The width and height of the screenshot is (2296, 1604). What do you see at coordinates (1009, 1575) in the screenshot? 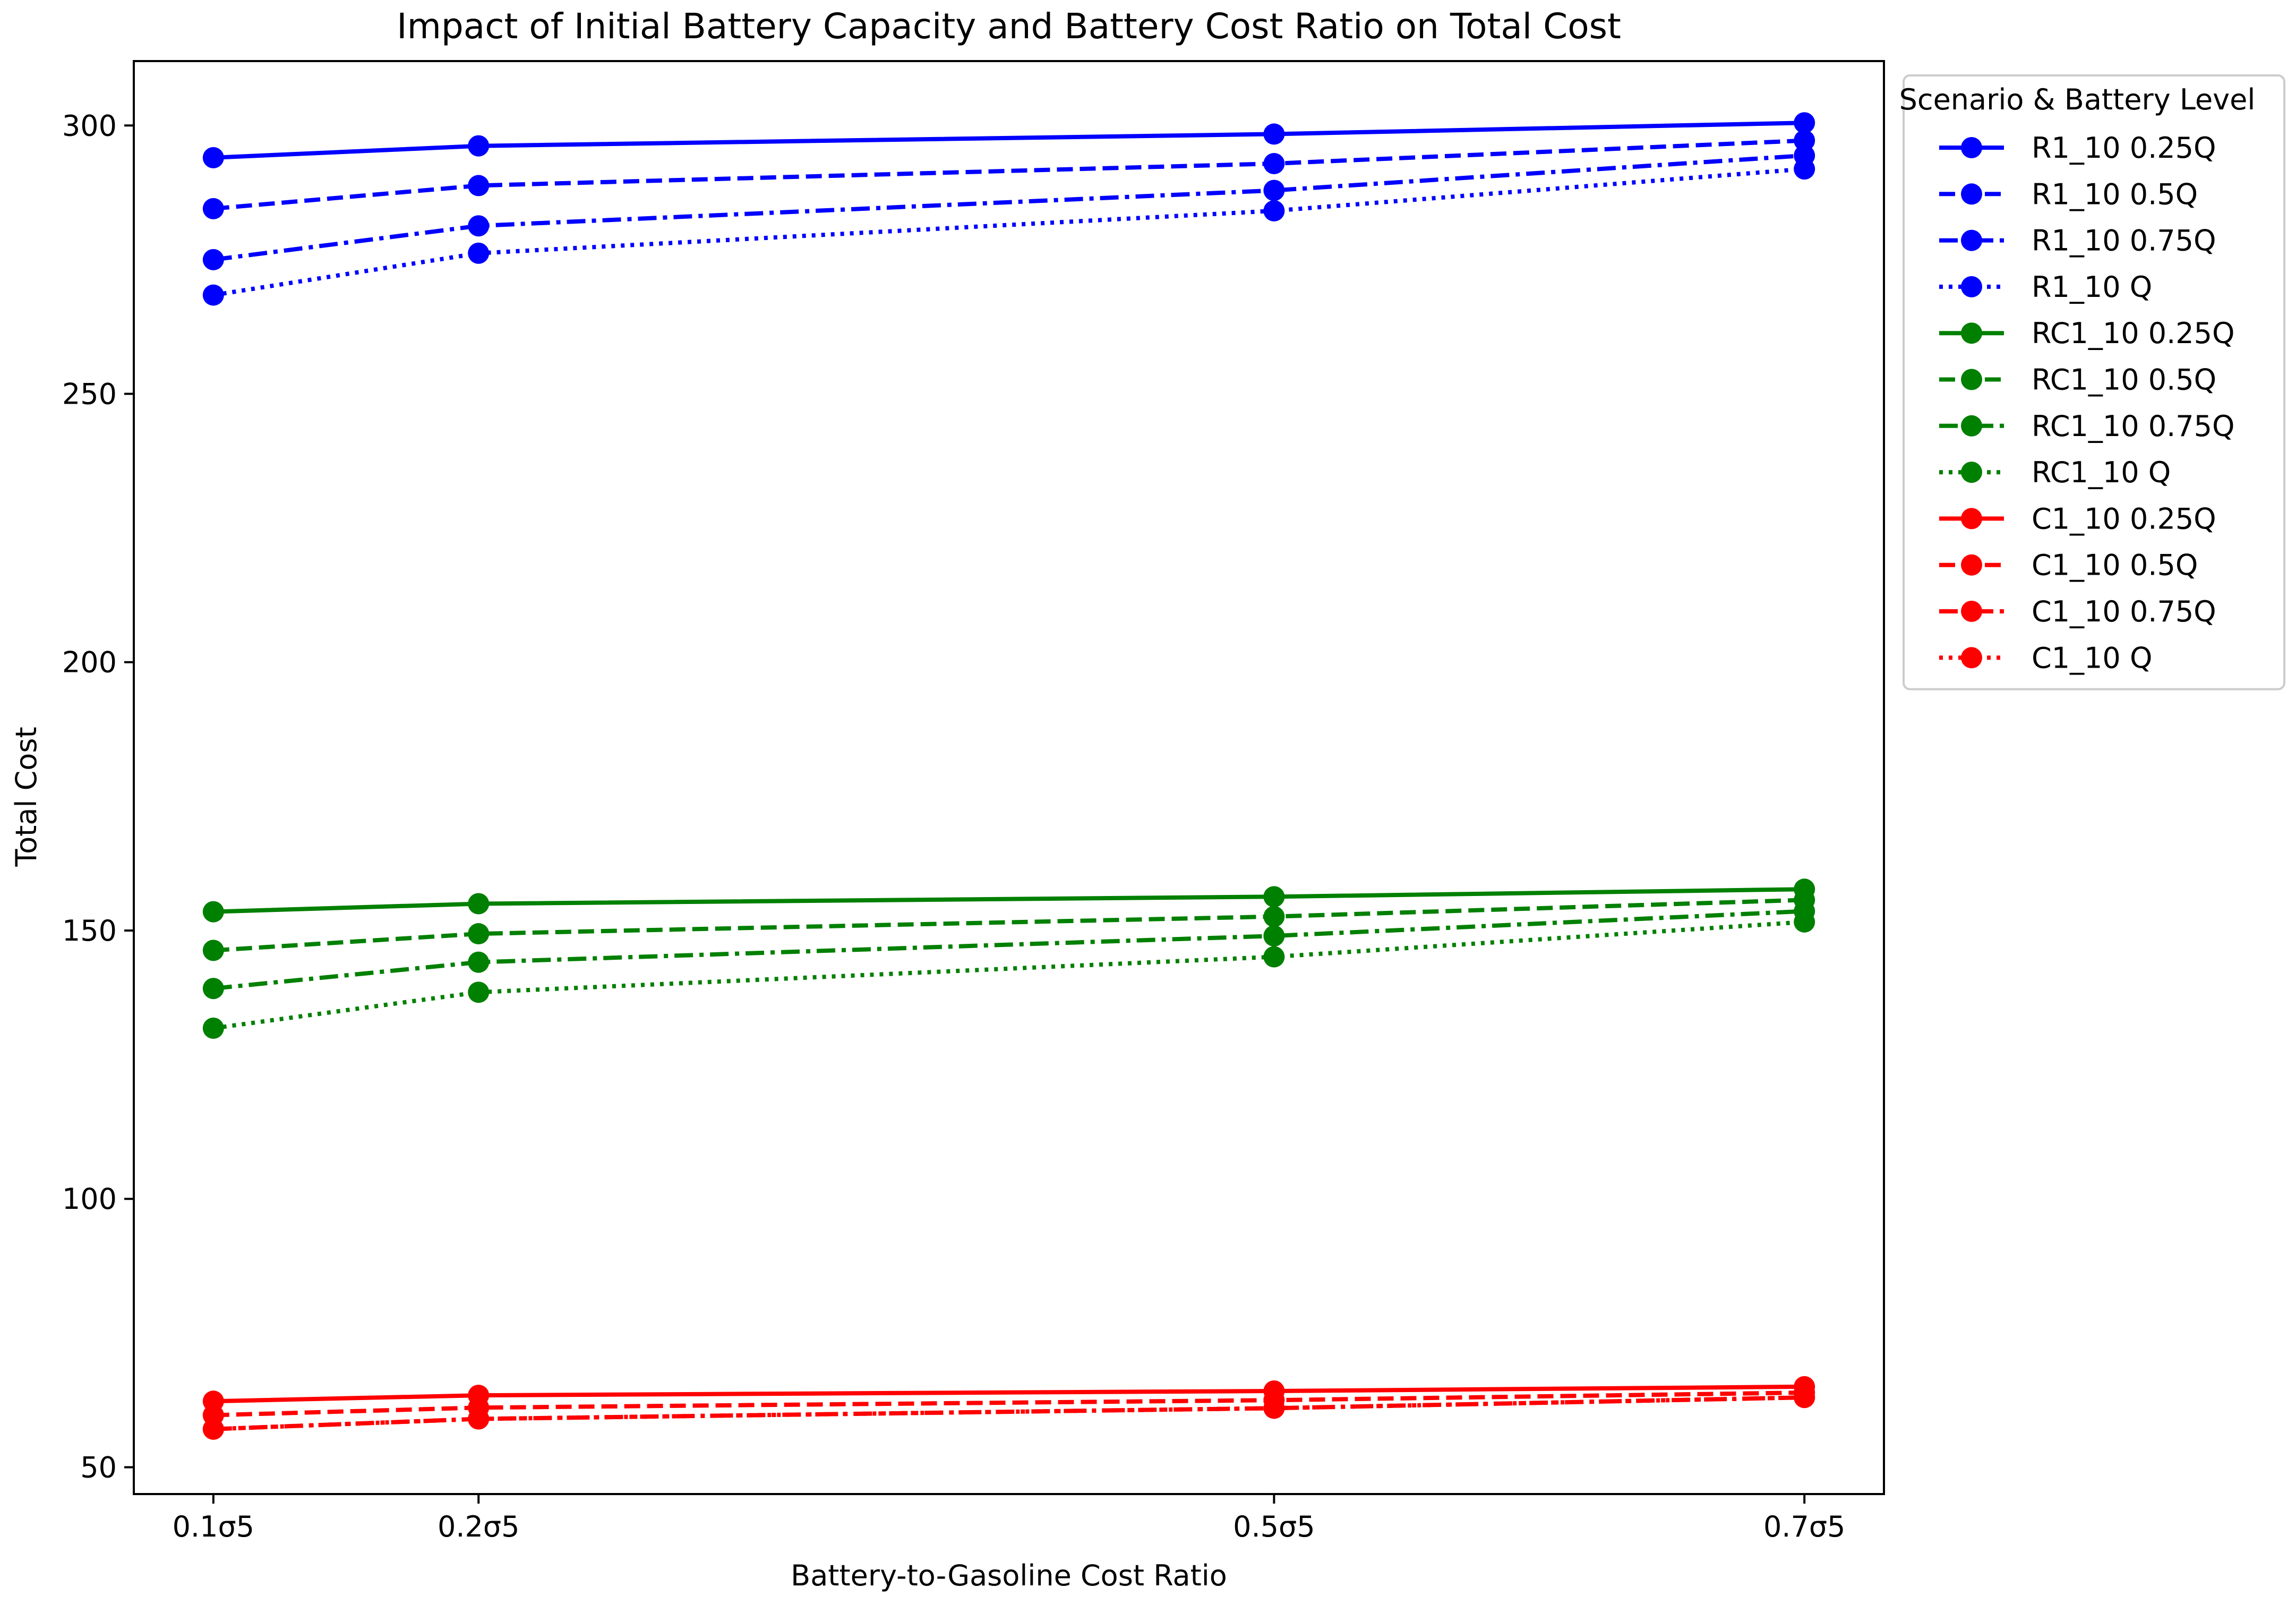
I see `x-axis-title: Battery-to-Gasoline Cost Ratio` at bounding box center [1009, 1575].